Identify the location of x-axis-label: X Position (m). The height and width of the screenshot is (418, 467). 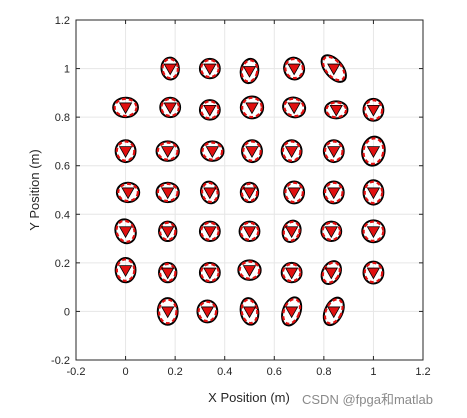
(249, 397).